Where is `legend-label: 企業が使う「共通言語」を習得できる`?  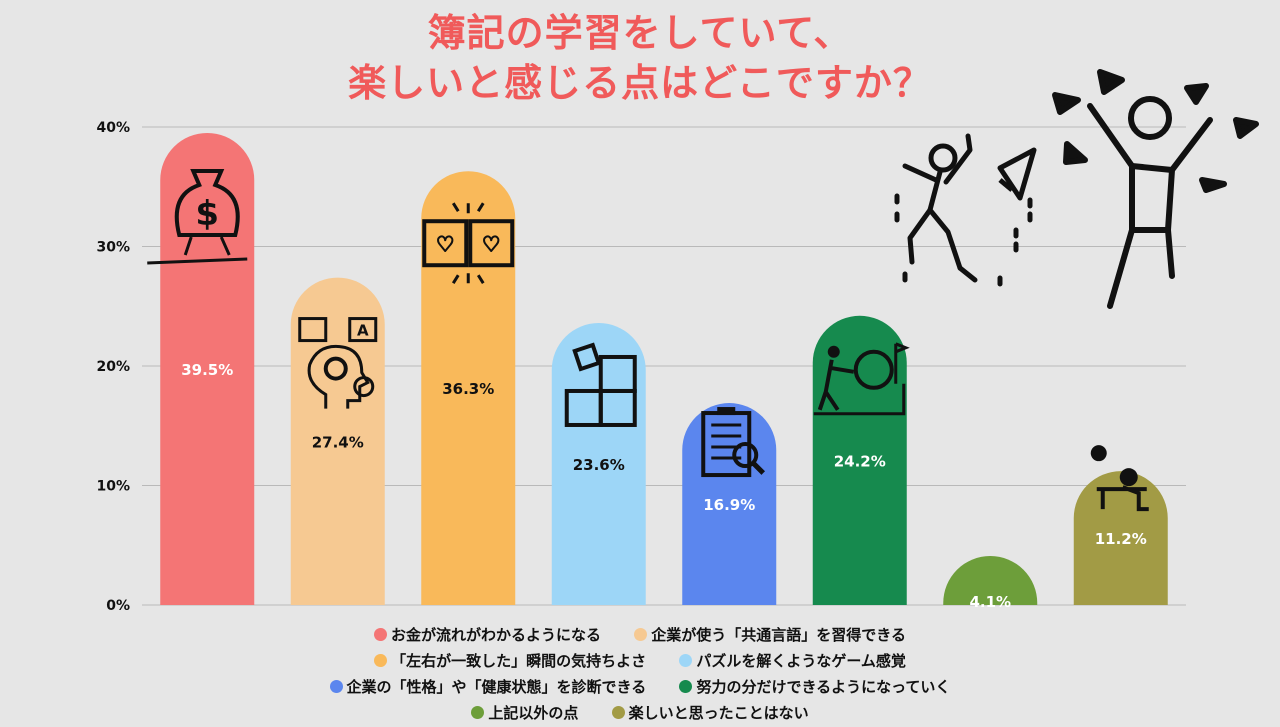 legend-label: 企業が使う「共通言語」を習得できる is located at coordinates (778, 635).